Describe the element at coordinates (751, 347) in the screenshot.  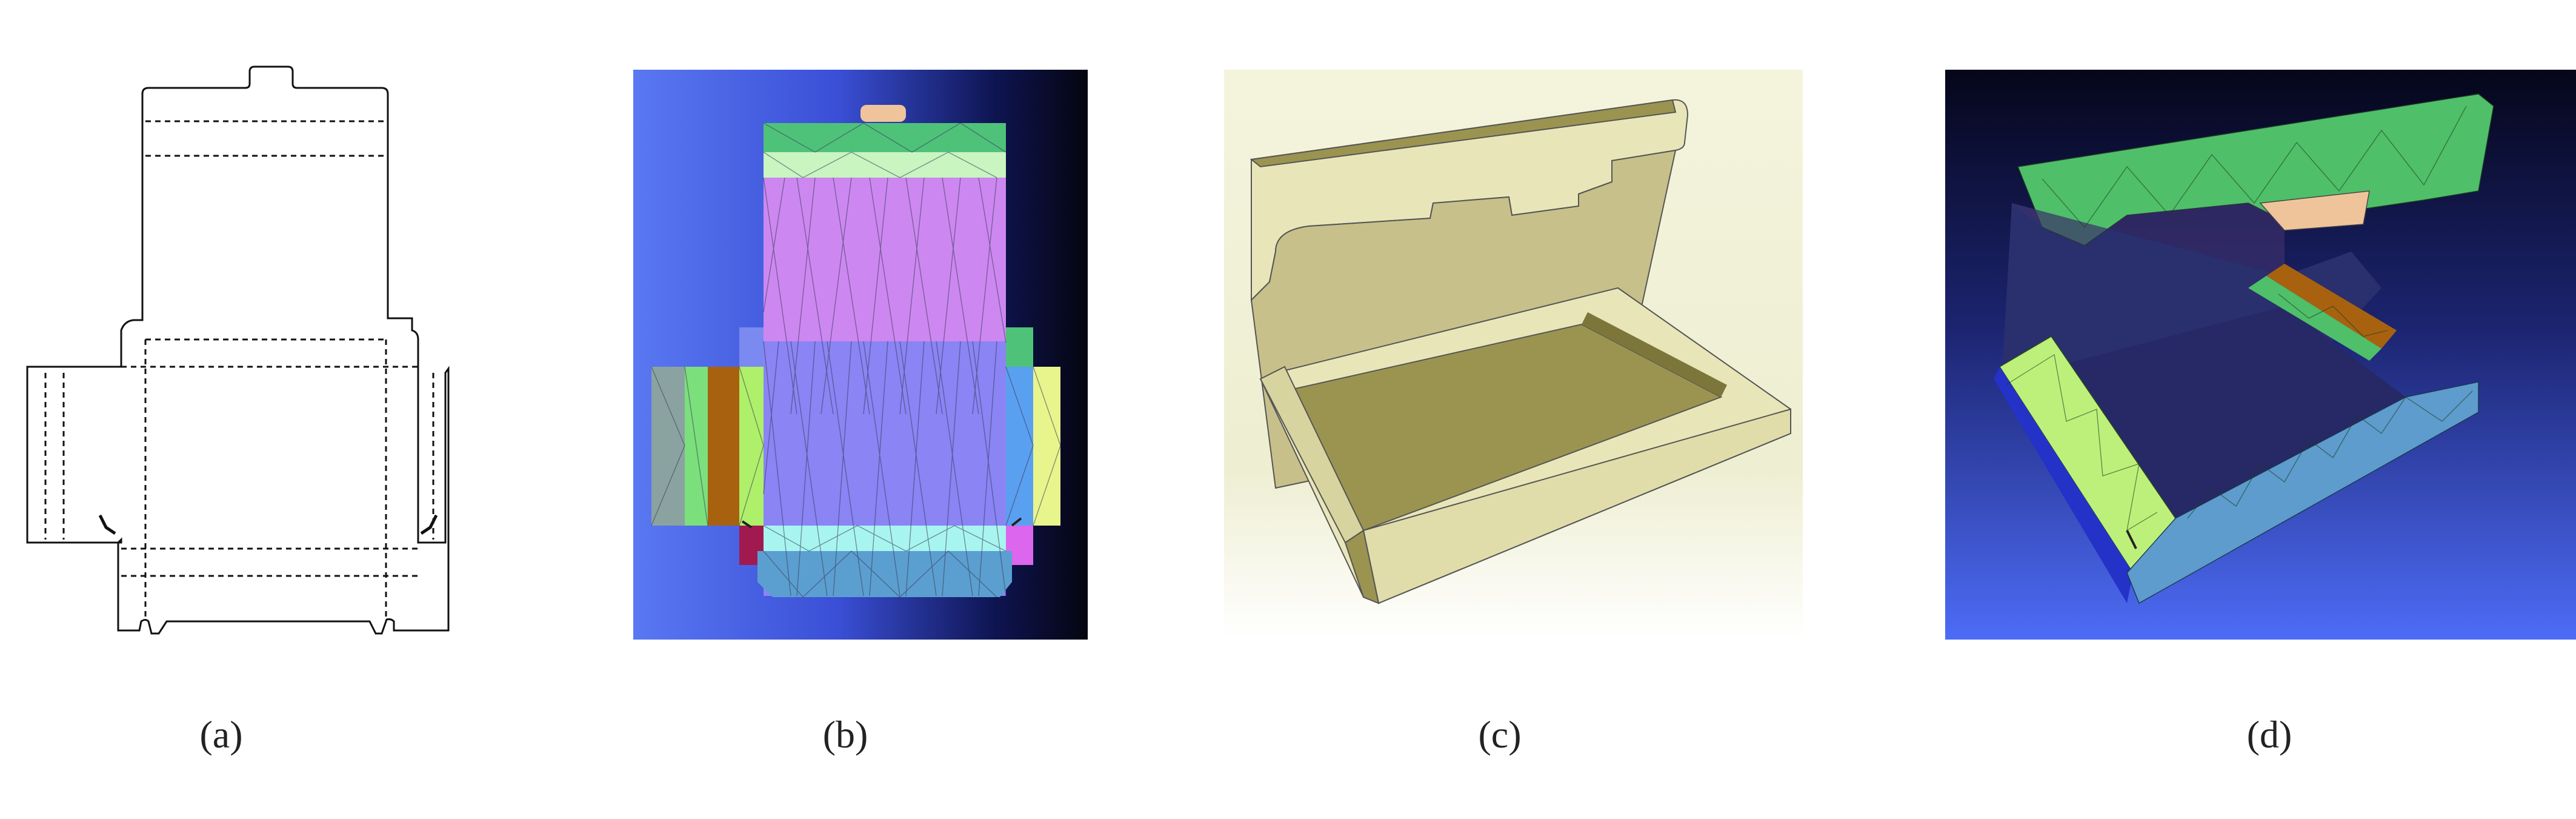
I see `left-upper-flap` at that location.